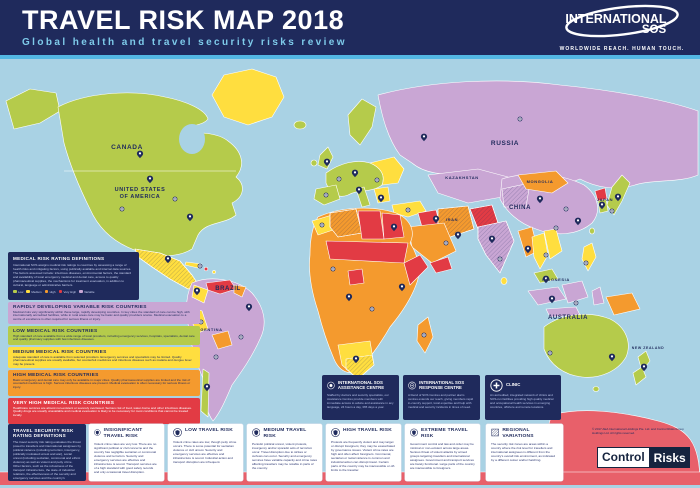 This screenshot has height=488, width=700. I want to click on country-somalia, so click(416, 270).